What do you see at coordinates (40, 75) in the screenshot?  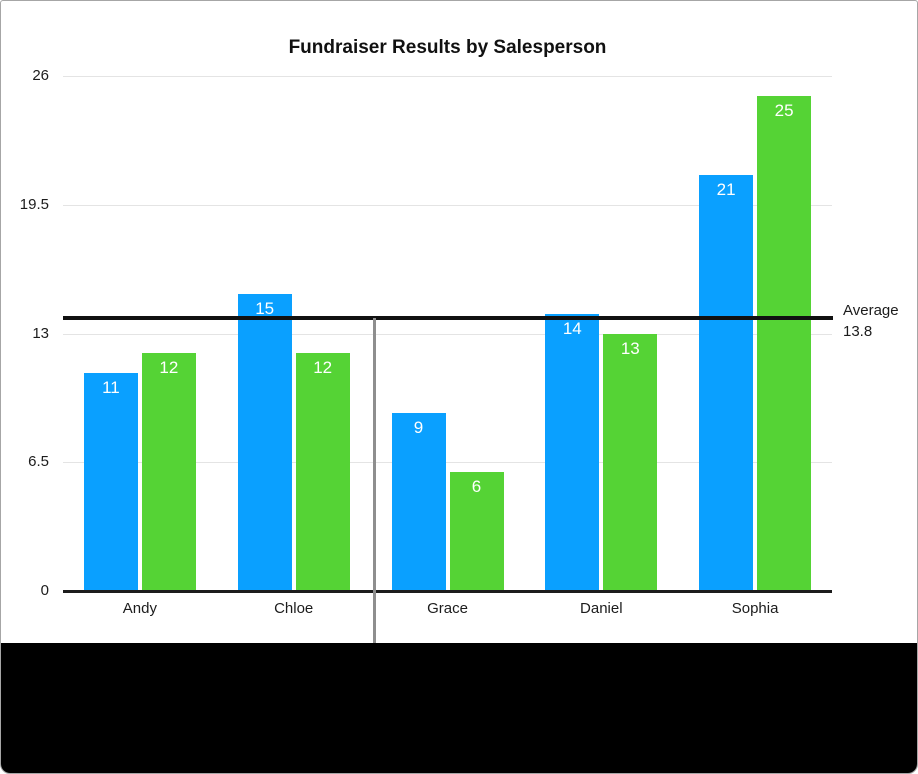 I see `y-axis-tick-label: 26` at bounding box center [40, 75].